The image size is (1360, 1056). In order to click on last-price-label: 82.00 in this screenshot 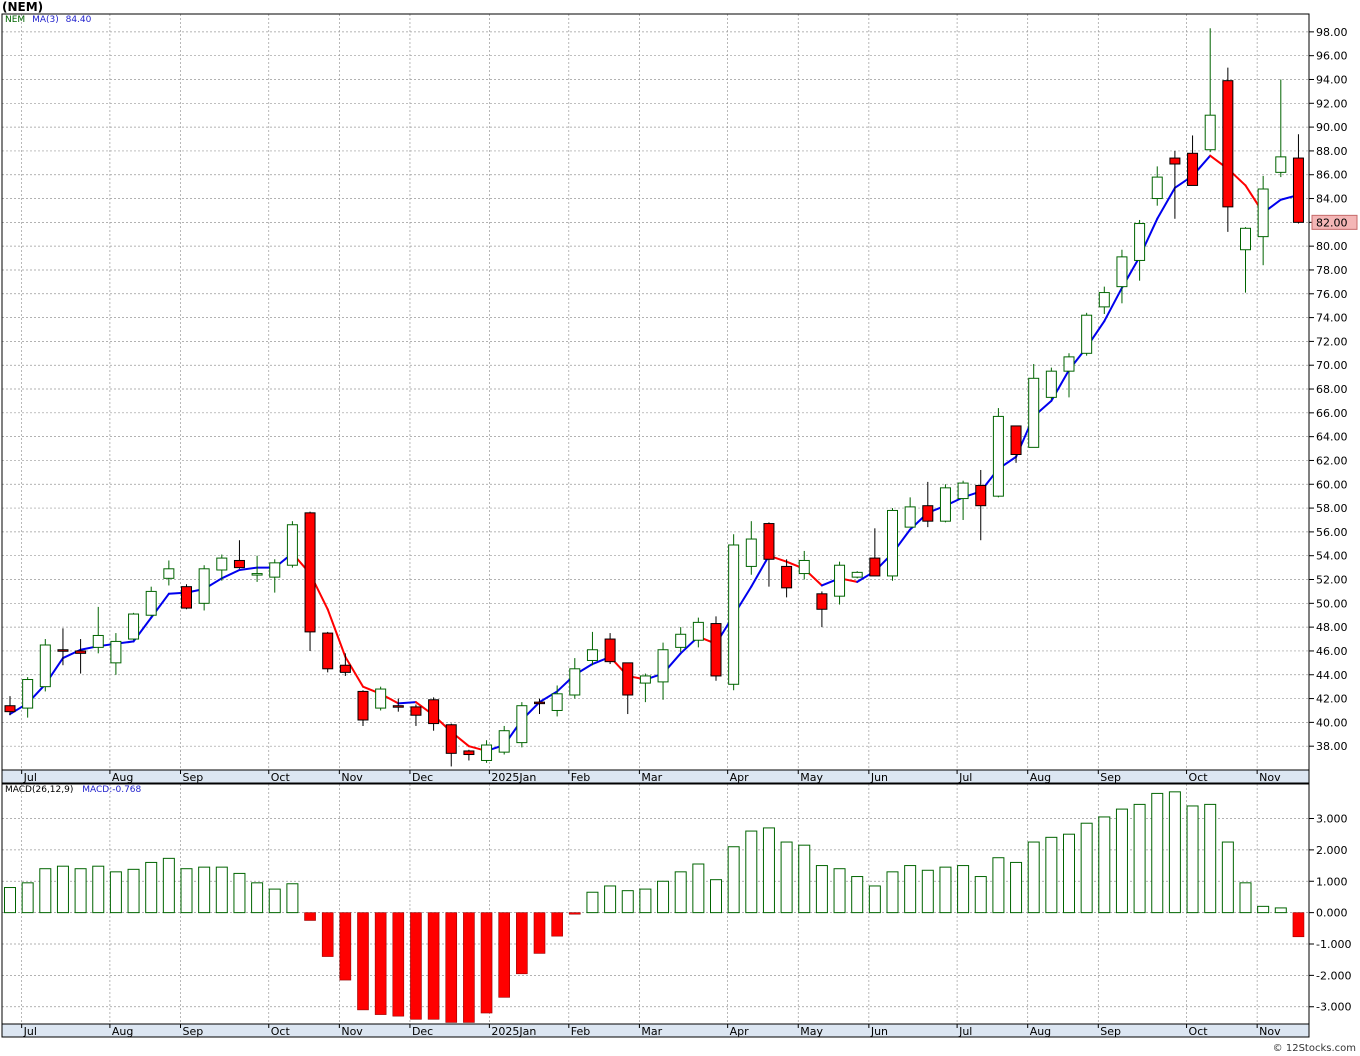, I will do `click(1332, 222)`.